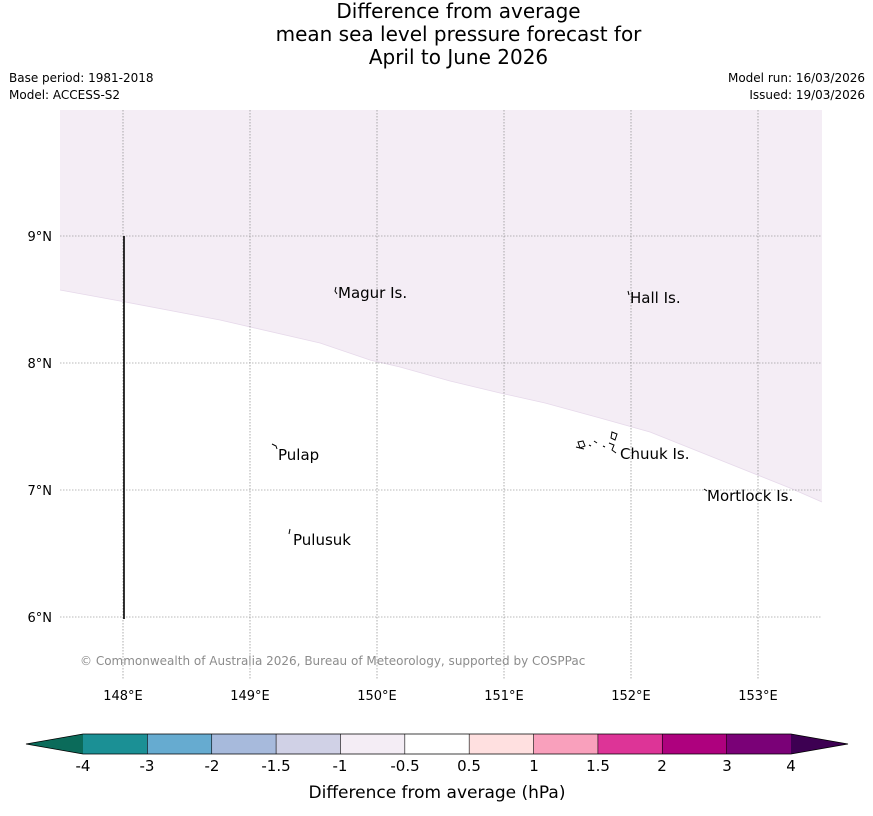  What do you see at coordinates (40, 428) in the screenshot?
I see `lat-tick-labels: 9°N 8°N 7°N 6°N` at bounding box center [40, 428].